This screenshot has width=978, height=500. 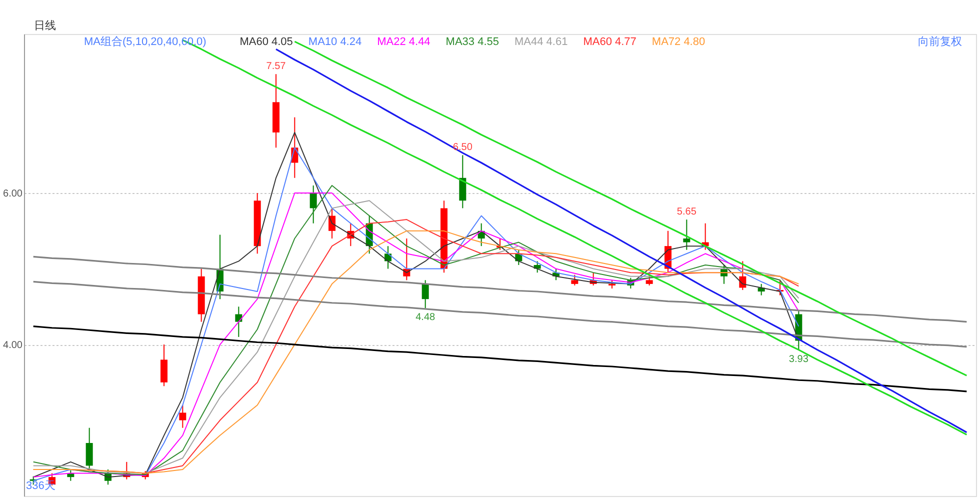 What do you see at coordinates (266, 42) in the screenshot?
I see `text: MA60 4.05` at bounding box center [266, 42].